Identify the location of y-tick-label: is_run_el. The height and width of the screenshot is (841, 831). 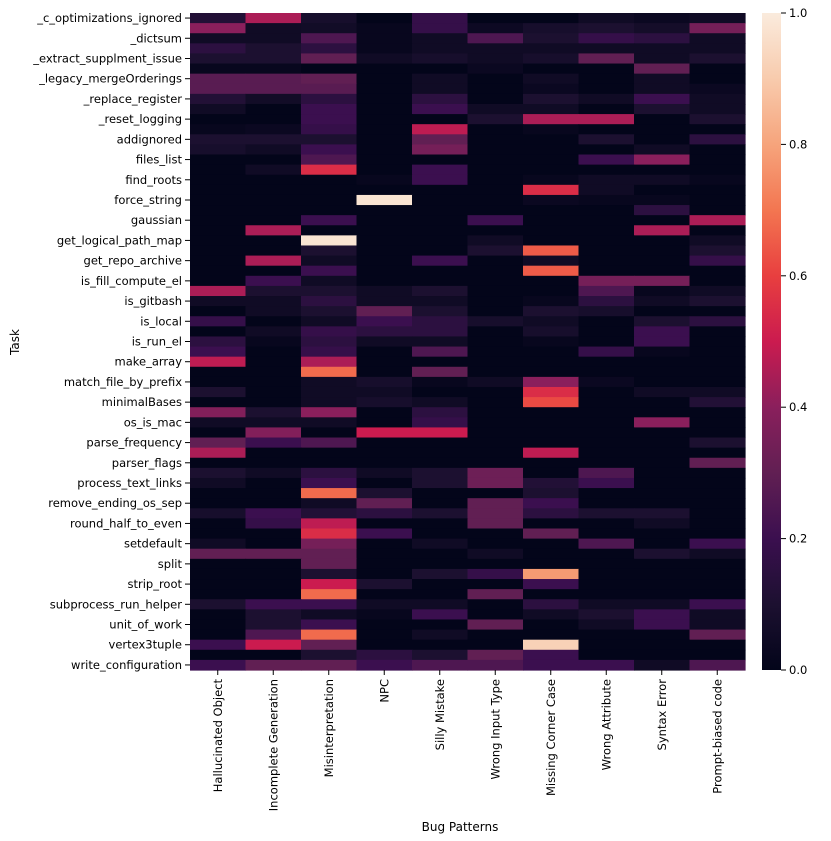
(157, 342).